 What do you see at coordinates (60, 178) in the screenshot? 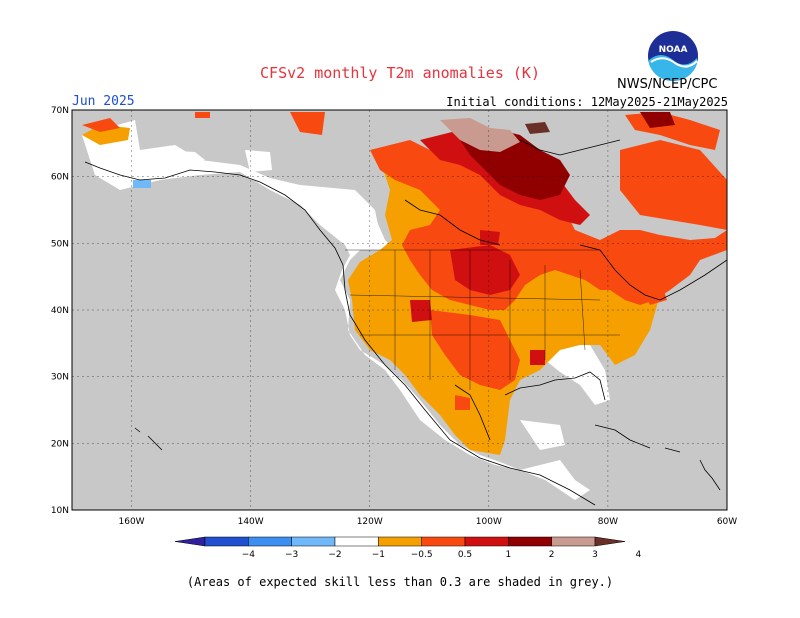
I see `latitude-label: 60N` at bounding box center [60, 178].